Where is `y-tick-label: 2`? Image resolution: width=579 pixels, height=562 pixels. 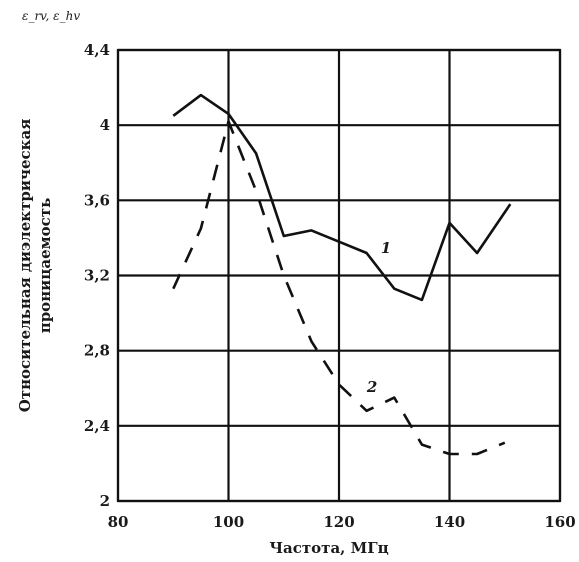 y-tick-label: 2 is located at coordinates (105, 501).